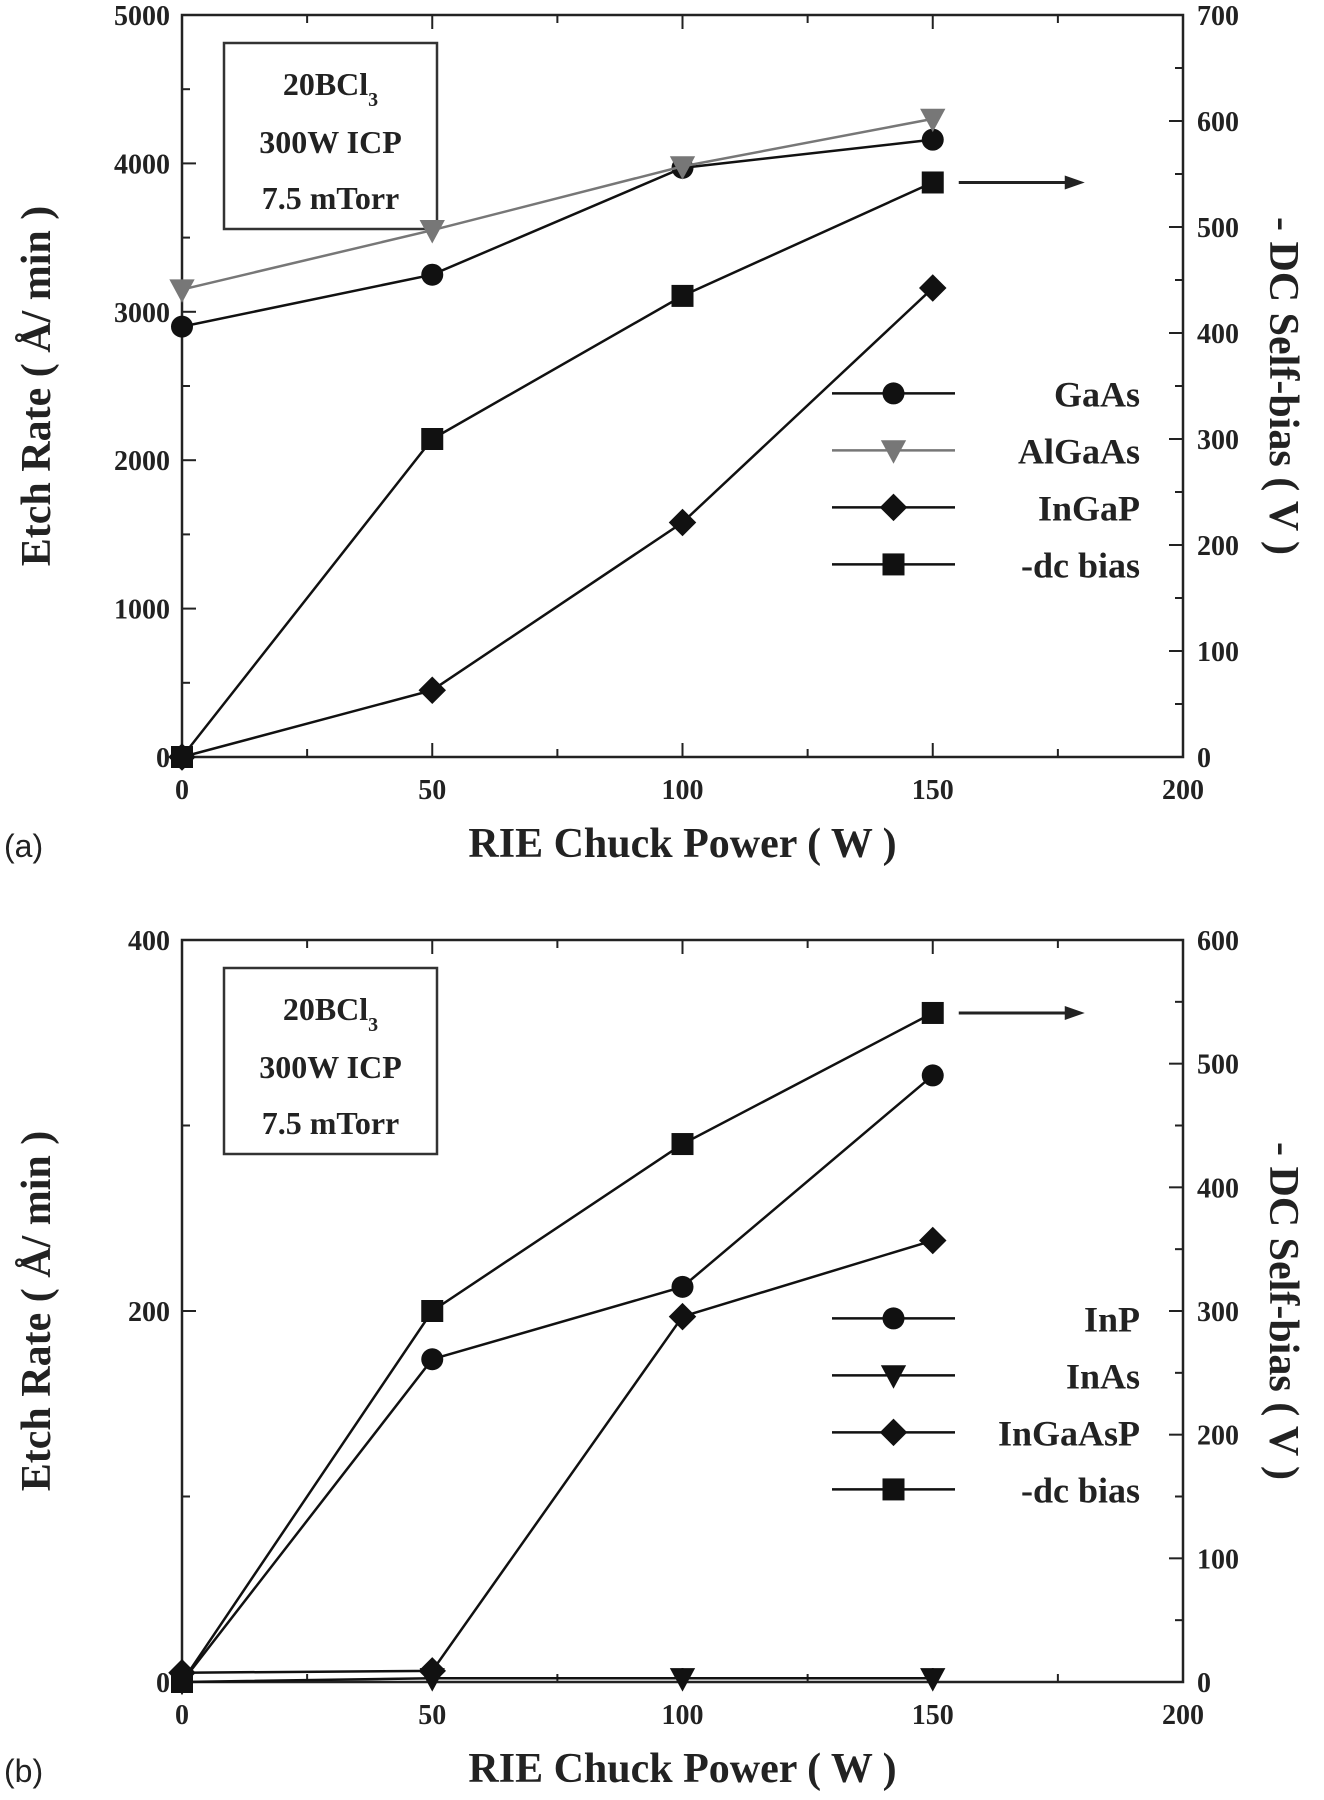 The height and width of the screenshot is (1800, 1324). Describe the element at coordinates (986, 451) in the screenshot. I see `legend-item: AlGaAs` at that location.